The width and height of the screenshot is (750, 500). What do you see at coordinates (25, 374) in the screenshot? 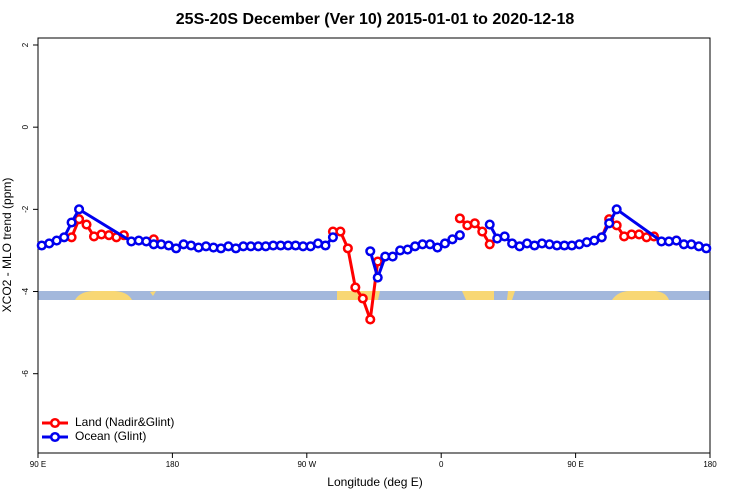
I see `y-tick-label: -6` at bounding box center [25, 374].